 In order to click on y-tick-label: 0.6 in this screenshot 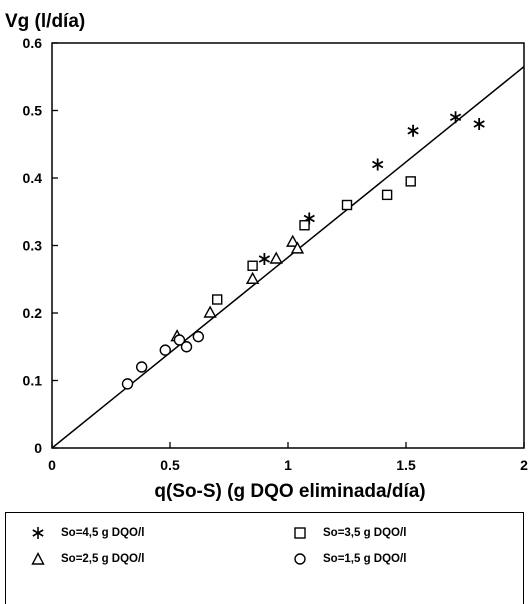, I will do `click(33, 43)`.